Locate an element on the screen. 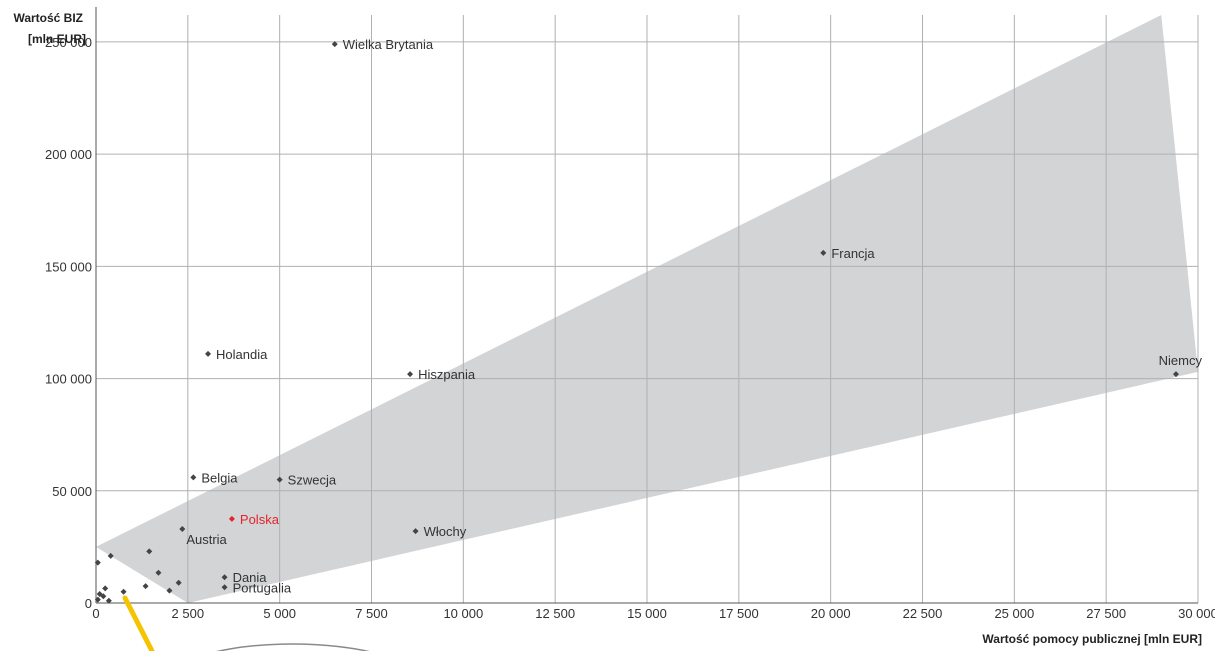 The image size is (1215, 651). data-point-label: Austria is located at coordinates (206, 539).